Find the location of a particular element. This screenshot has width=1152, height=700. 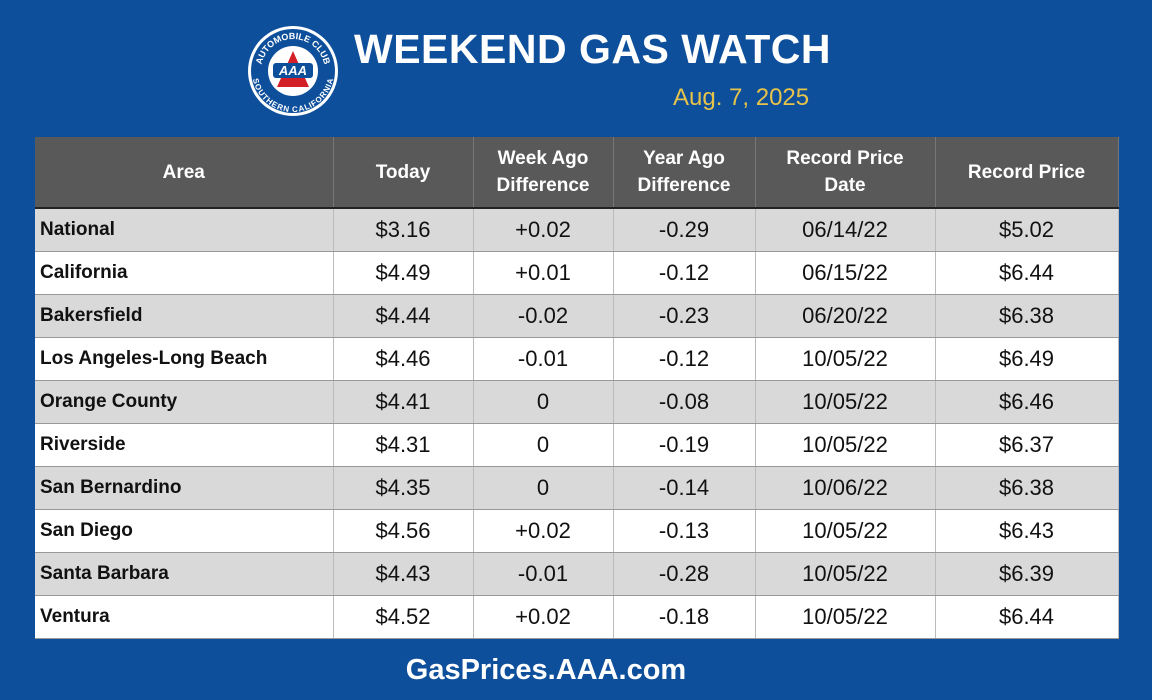

value-cell: 06/15/22 is located at coordinates (845, 273).